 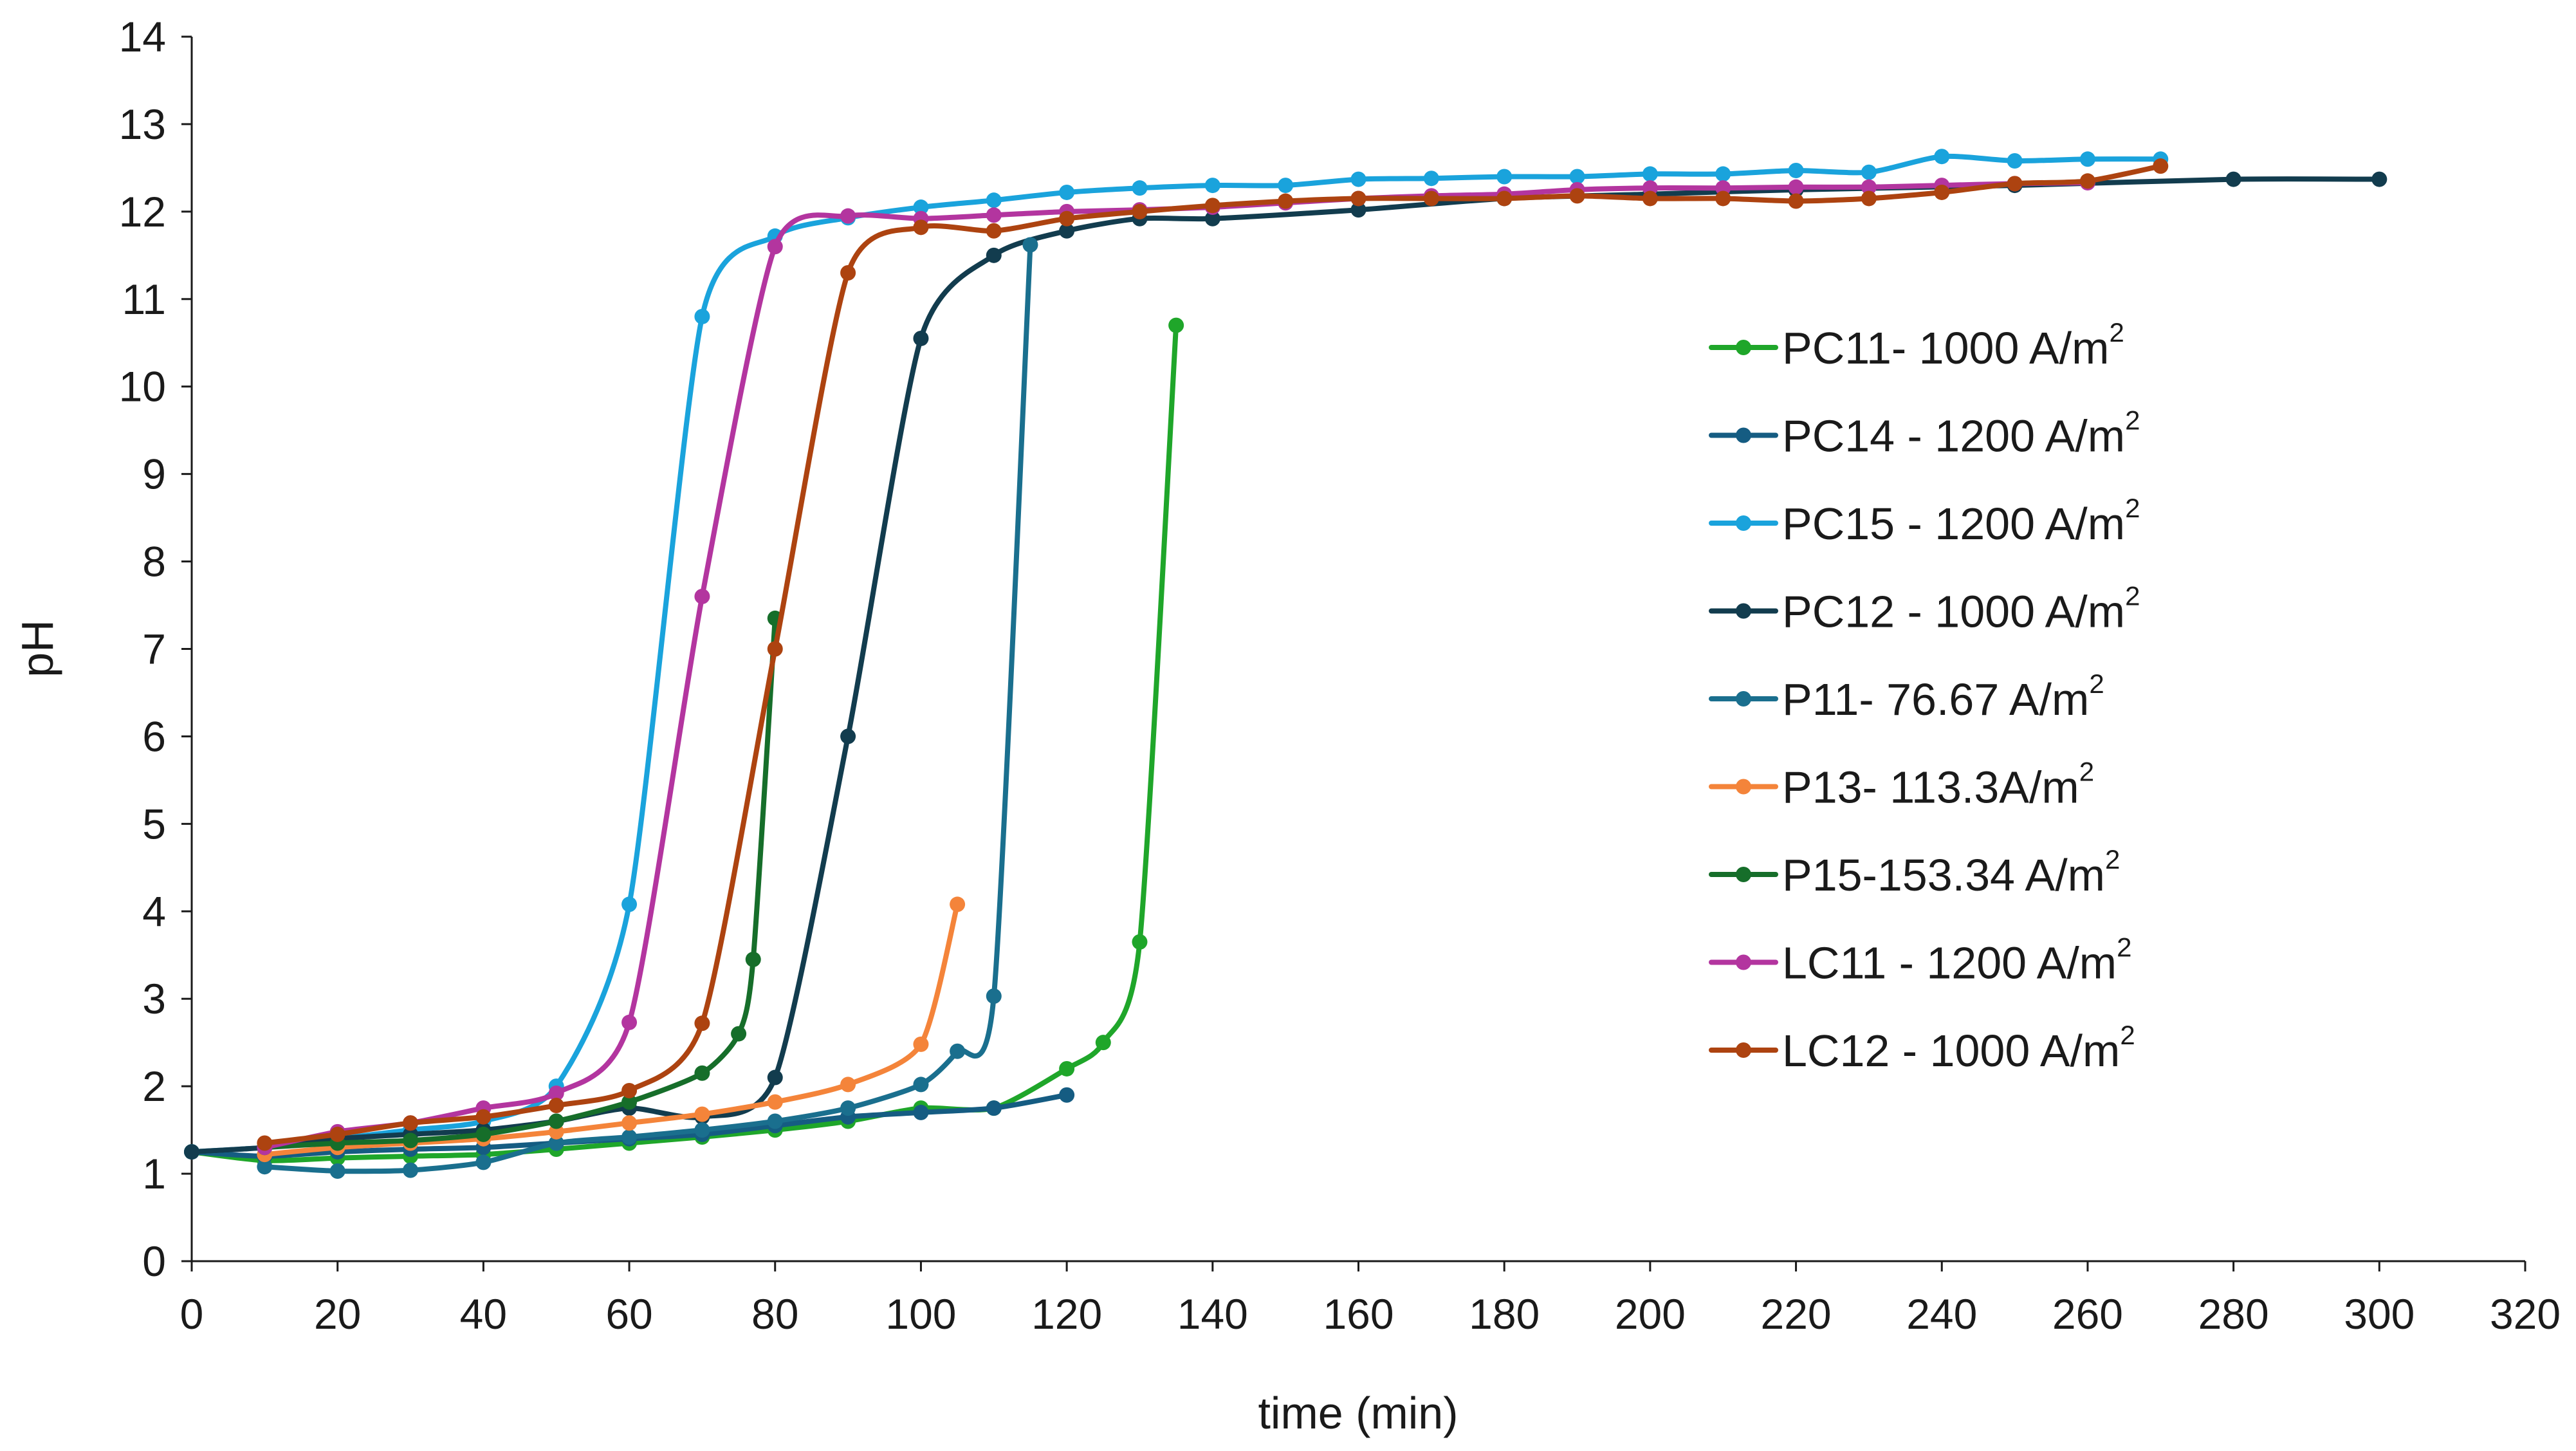 What do you see at coordinates (1943, 697) in the screenshot?
I see `legend-label: P11- 76.67 A/m2` at bounding box center [1943, 697].